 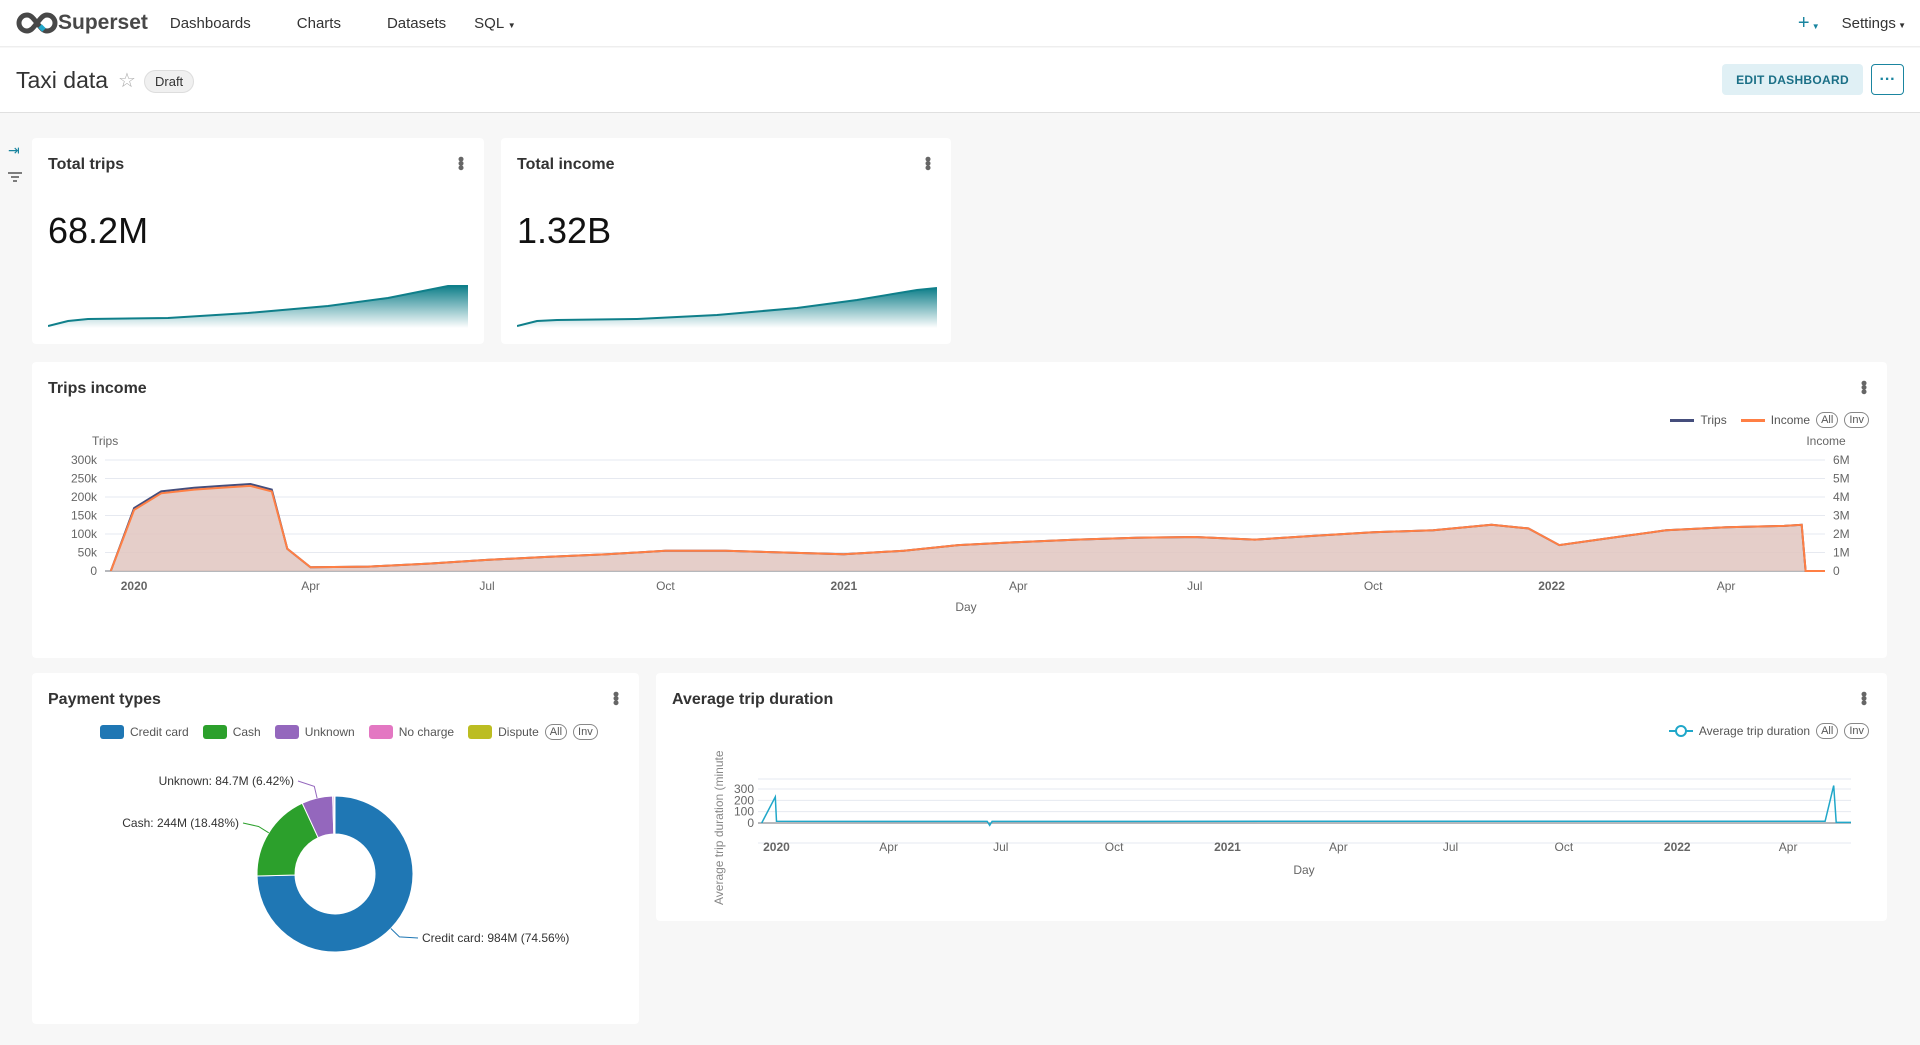 I want to click on settings-label: Settings, so click(x=1868, y=23).